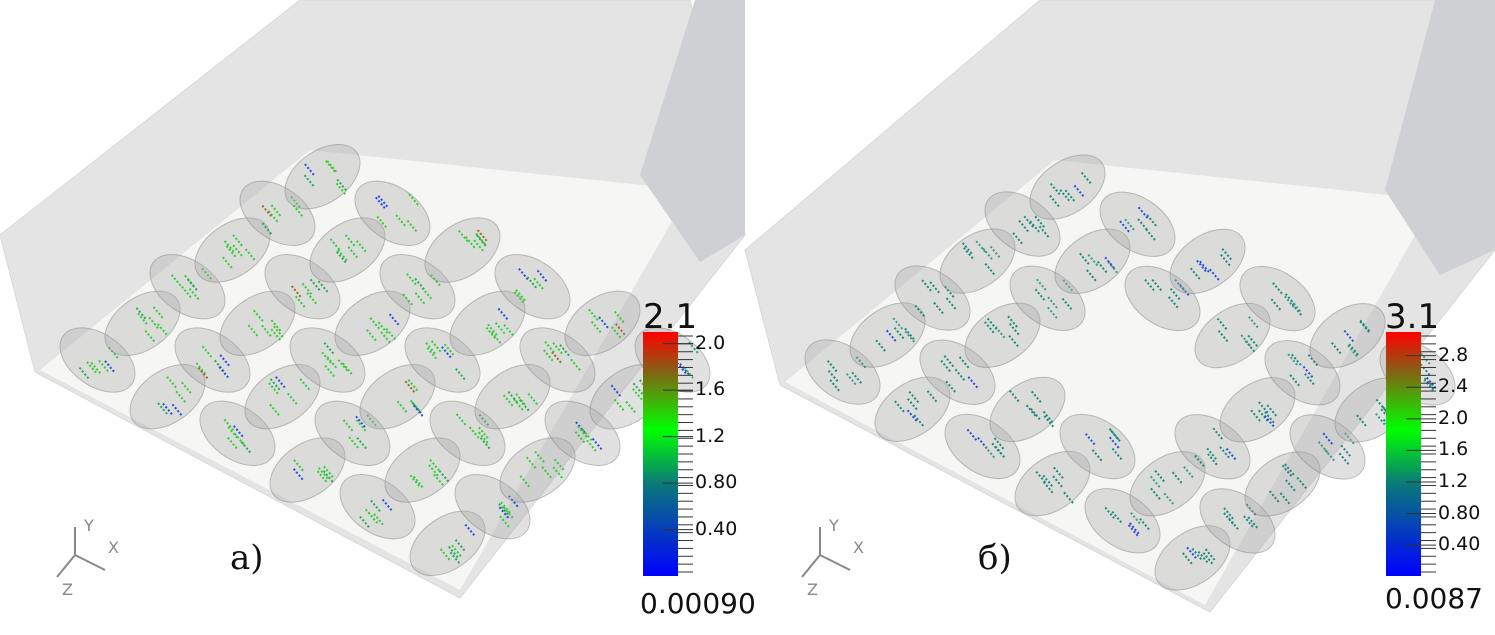 Image resolution: width=1495 pixels, height=635 pixels. Describe the element at coordinates (710, 435) in the screenshot. I see `colorbar-tick-label: 1.2` at that location.